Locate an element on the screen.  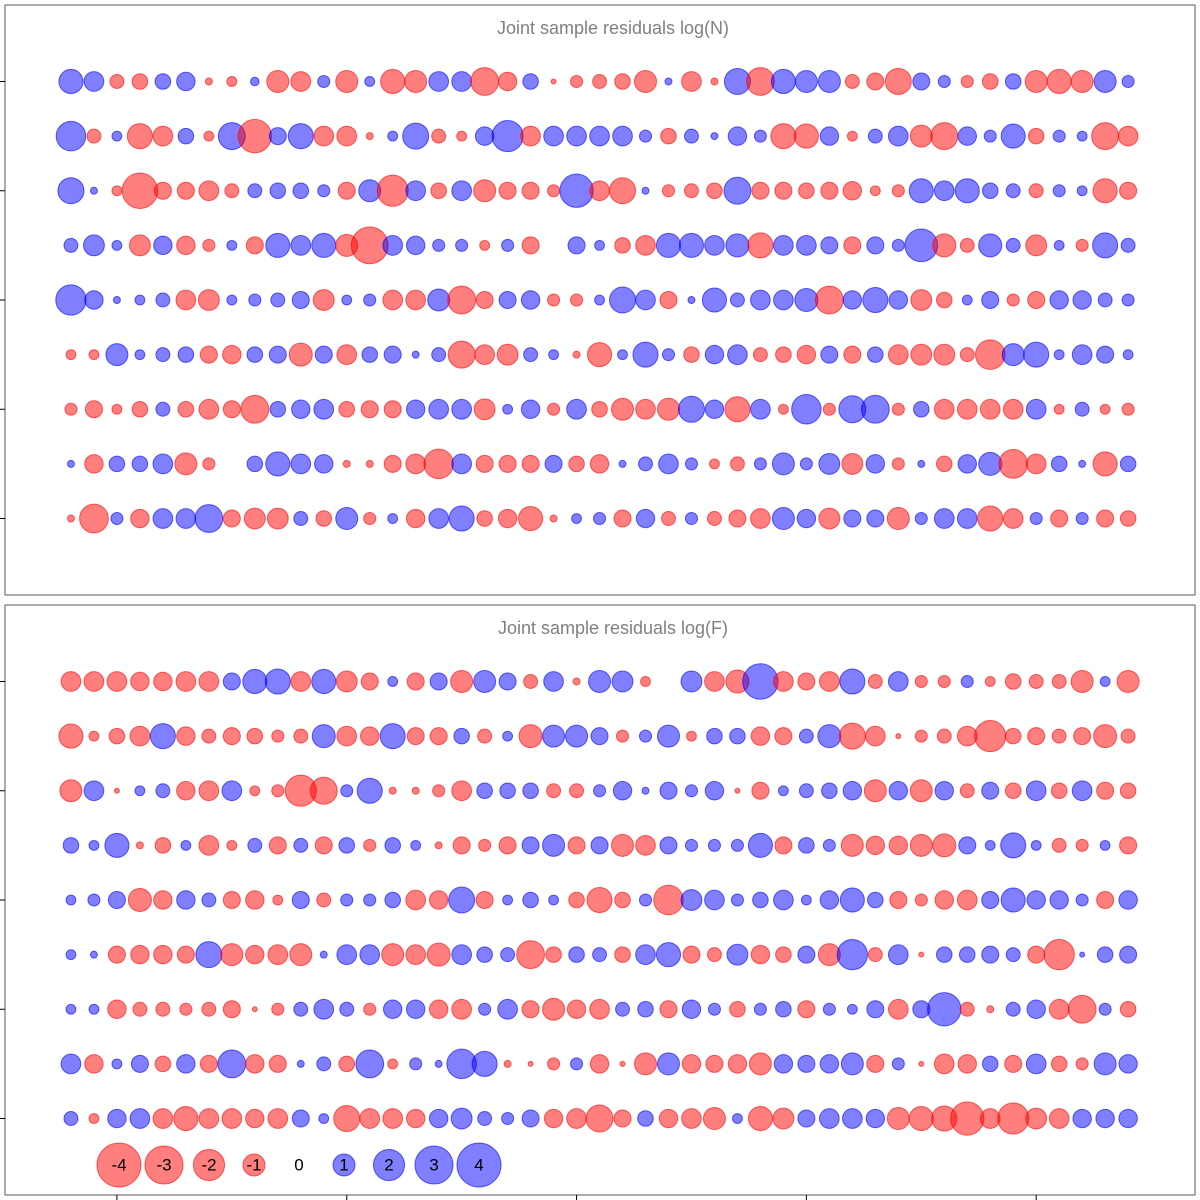
legend-label: -1 is located at coordinates (253, 1164).